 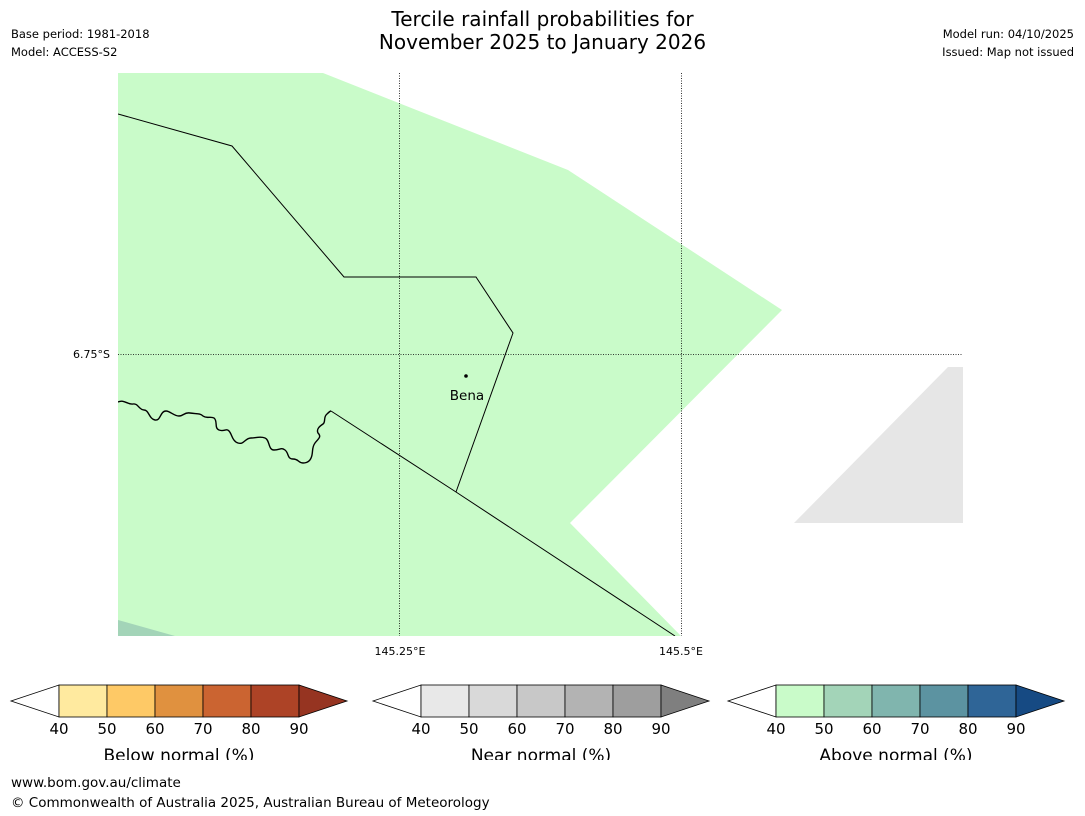 I want to click on legend-above-tick-40: 40, so click(x=775, y=729).